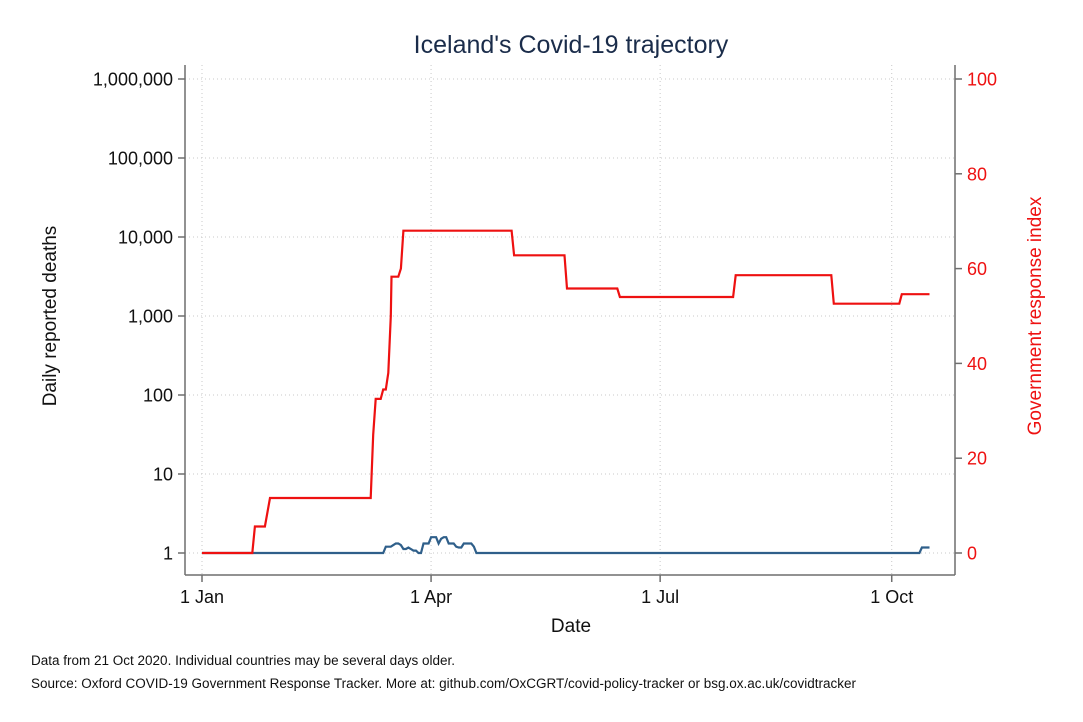 The height and width of the screenshot is (722, 1083). I want to click on right-axis-tick-label: 40, so click(977, 364).